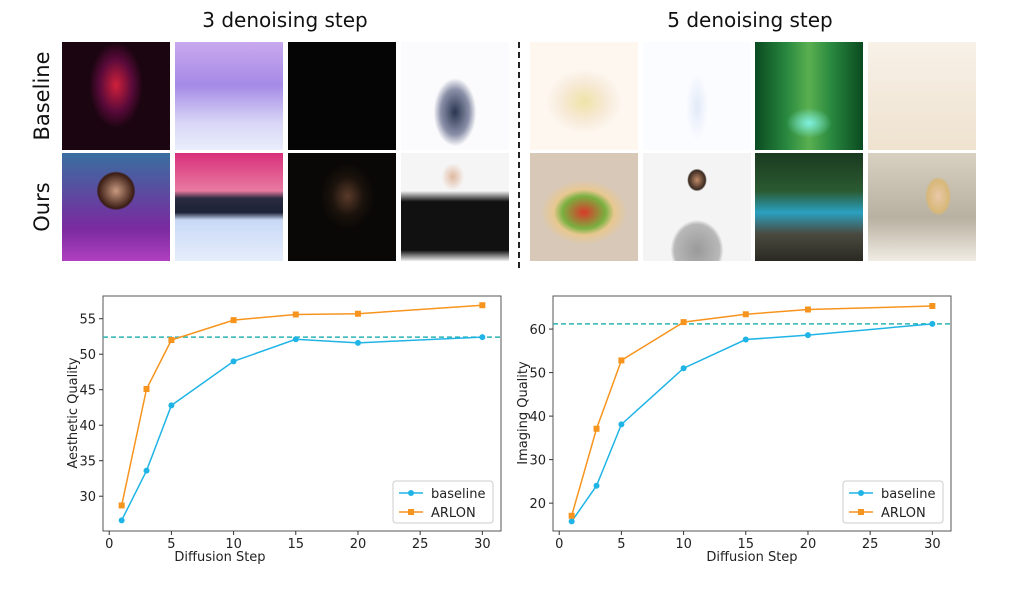 This screenshot has width=1024, height=589. Describe the element at coordinates (285, 20) in the screenshot. I see `left-panel-title: 3 denoising step` at that location.